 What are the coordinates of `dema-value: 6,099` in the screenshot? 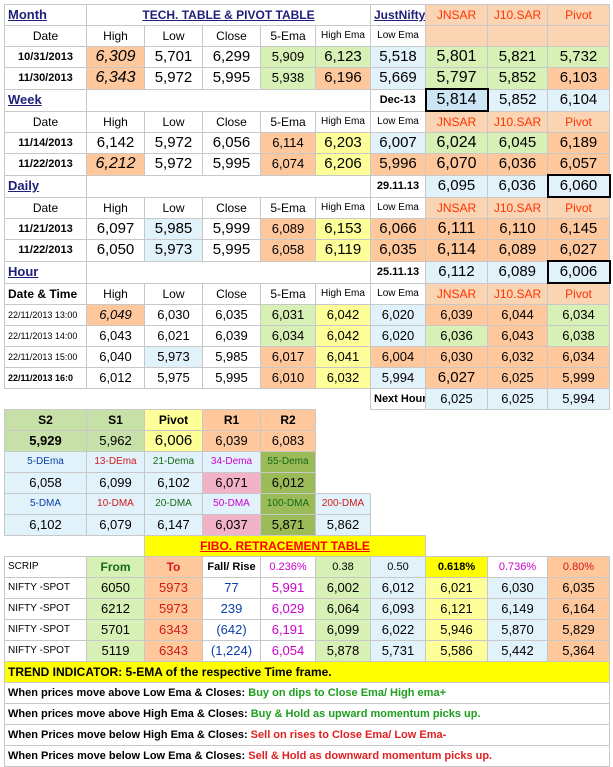 It's located at (115, 483).